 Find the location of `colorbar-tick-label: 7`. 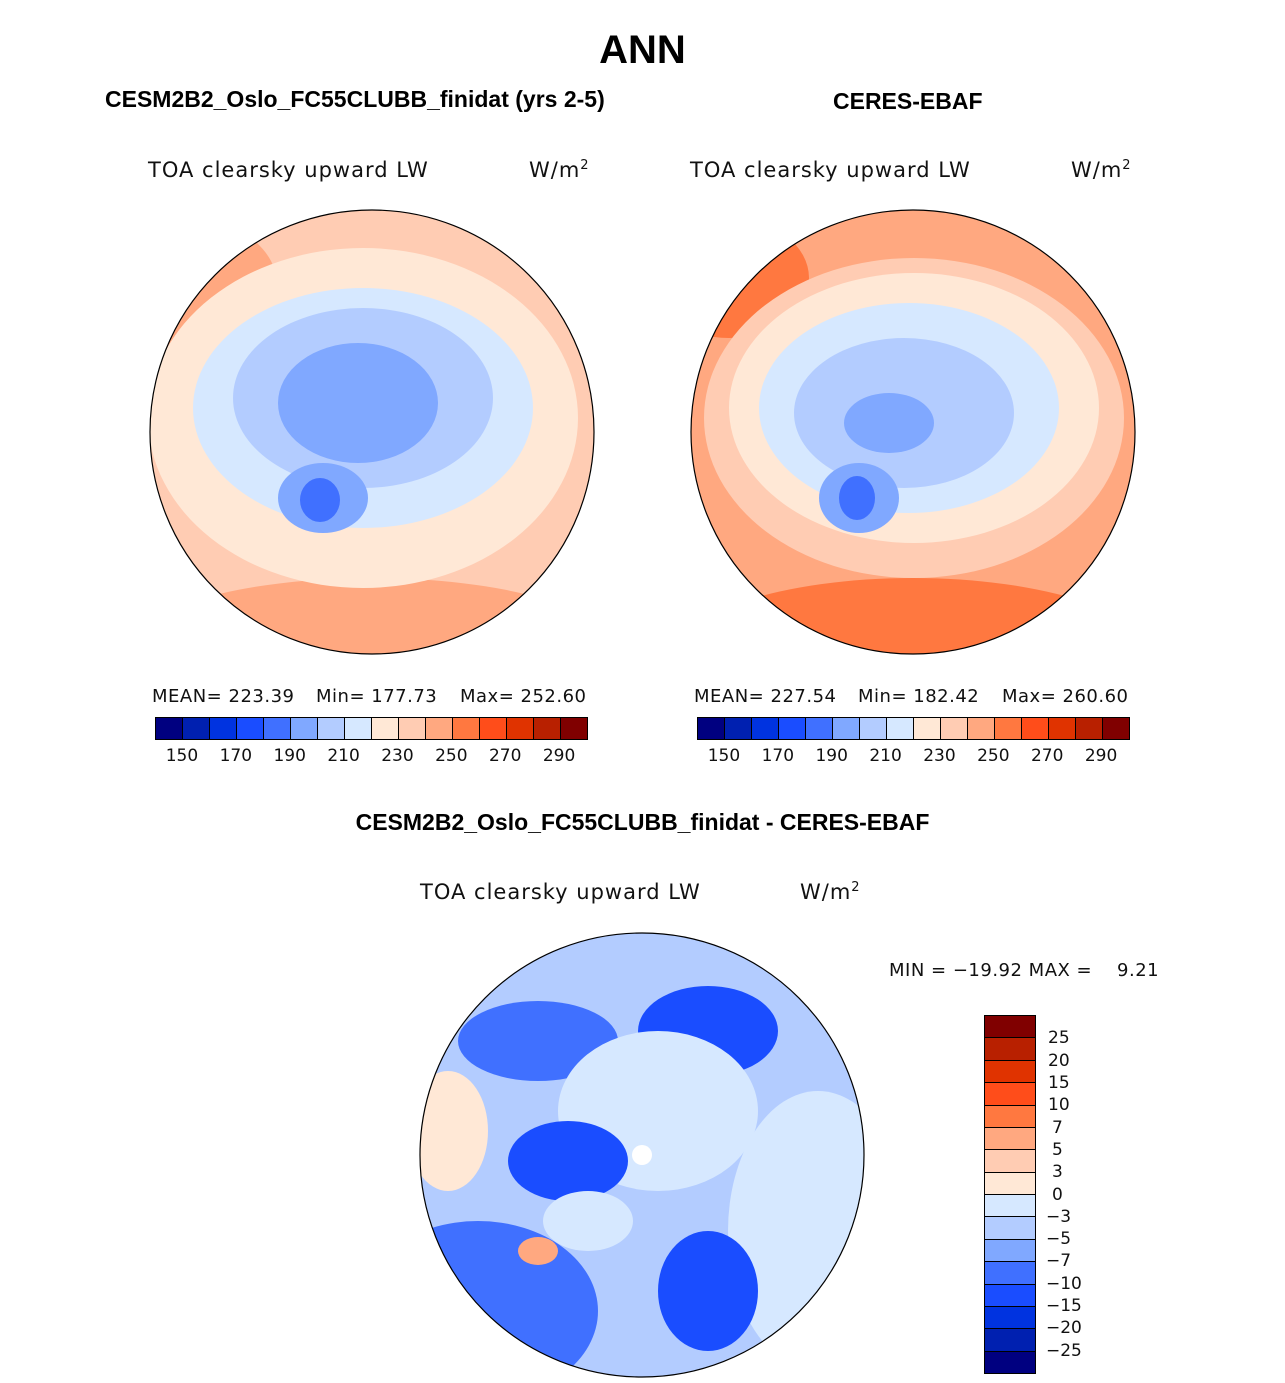

colorbar-tick-label: 7 is located at coordinates (1057, 1127).